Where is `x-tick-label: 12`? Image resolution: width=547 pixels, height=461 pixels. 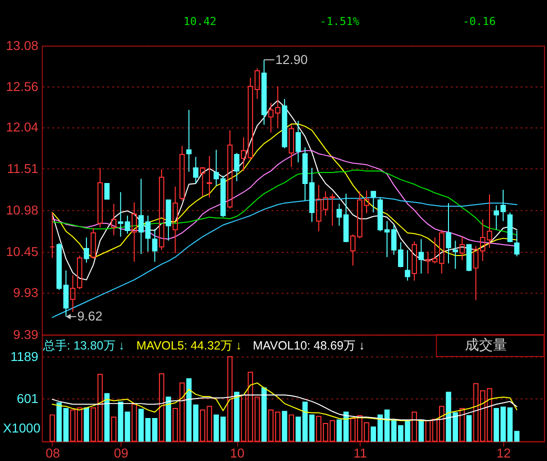 x-tick-label: 12 is located at coordinates (503, 453).